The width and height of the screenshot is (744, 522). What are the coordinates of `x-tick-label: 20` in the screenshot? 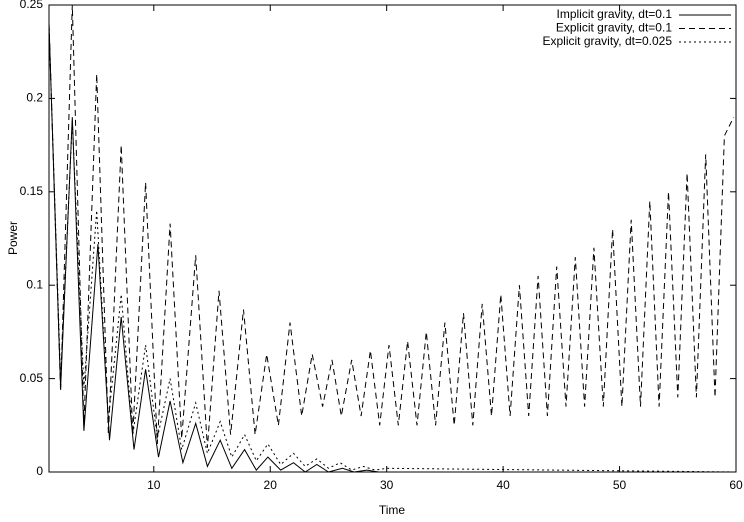 It's located at (271, 485).